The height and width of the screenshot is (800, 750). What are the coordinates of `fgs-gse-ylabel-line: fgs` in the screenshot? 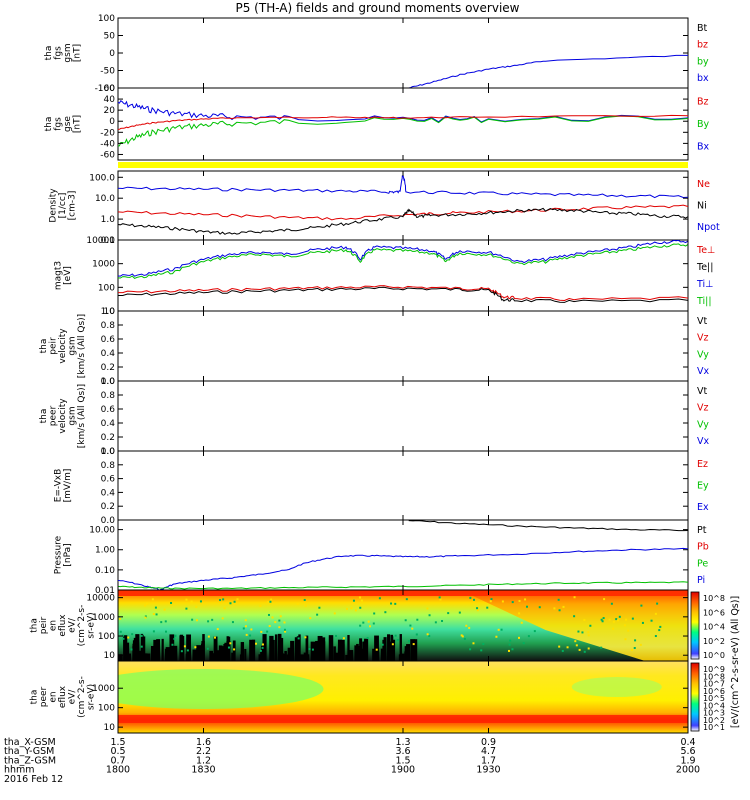 It's located at (58, 124).